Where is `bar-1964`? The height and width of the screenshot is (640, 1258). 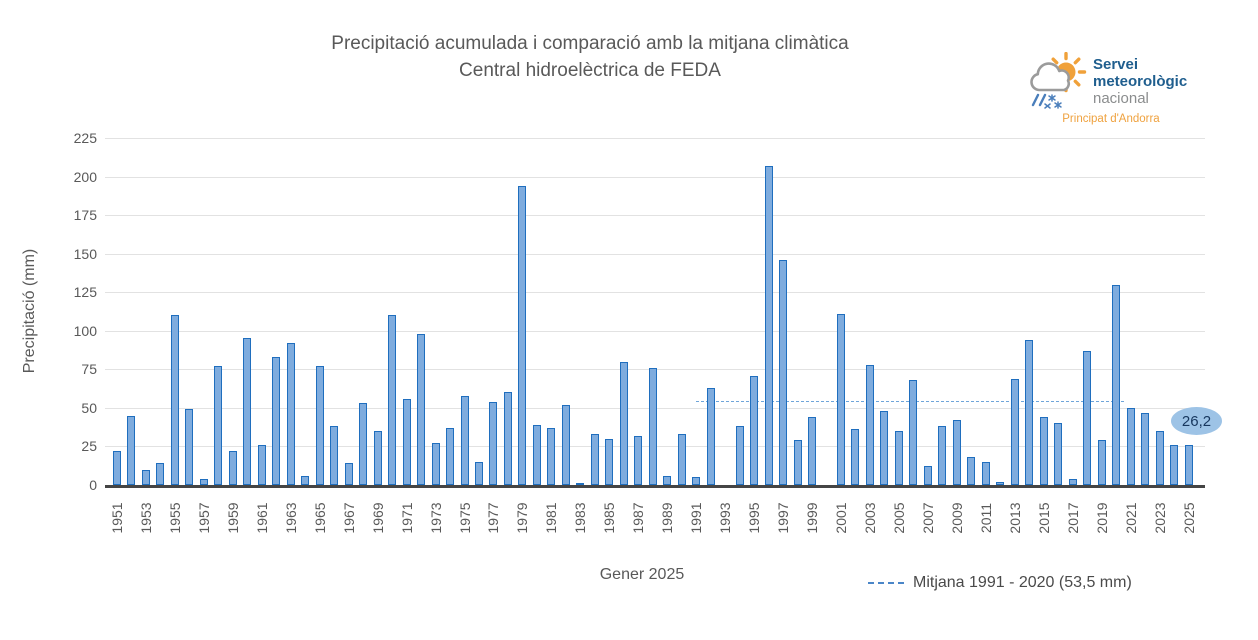 bar-1964 is located at coordinates (305, 480).